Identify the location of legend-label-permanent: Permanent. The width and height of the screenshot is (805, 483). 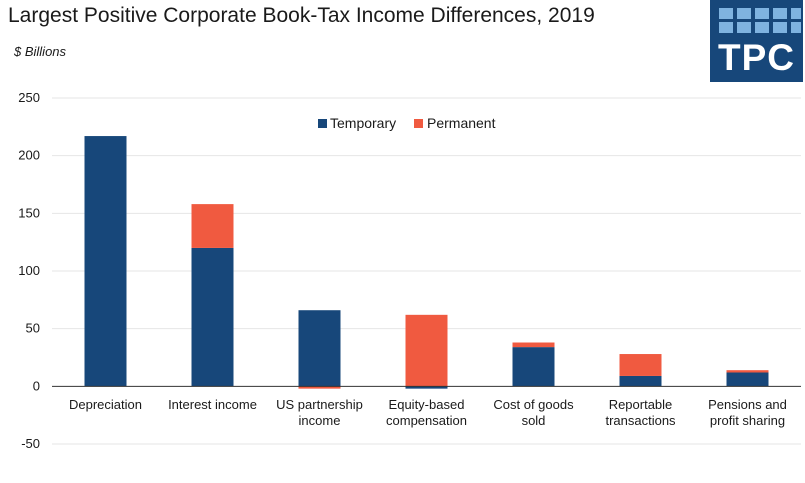
(461, 123).